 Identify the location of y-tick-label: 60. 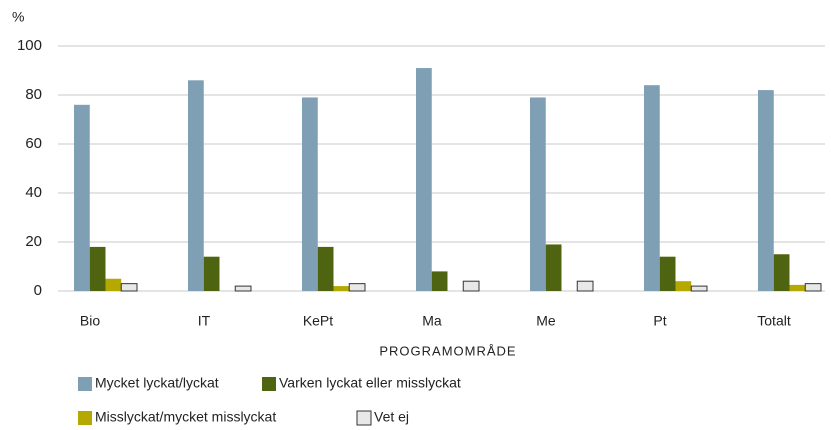
(33, 143).